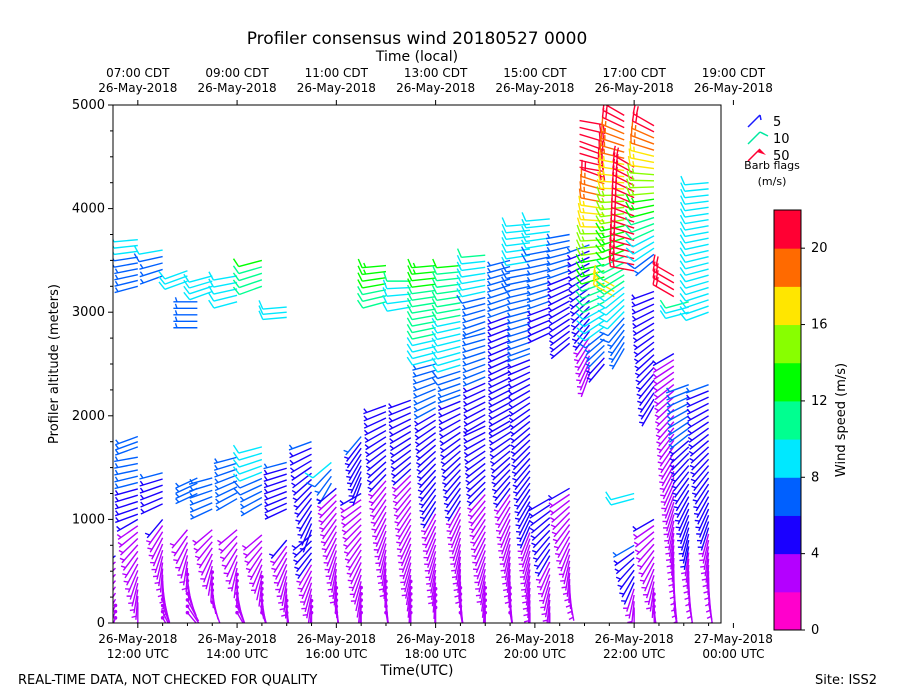 The image size is (900, 700). Describe the element at coordinates (534, 639) in the screenshot. I see `x-bottom-tick-date: 26-May-2018` at that location.